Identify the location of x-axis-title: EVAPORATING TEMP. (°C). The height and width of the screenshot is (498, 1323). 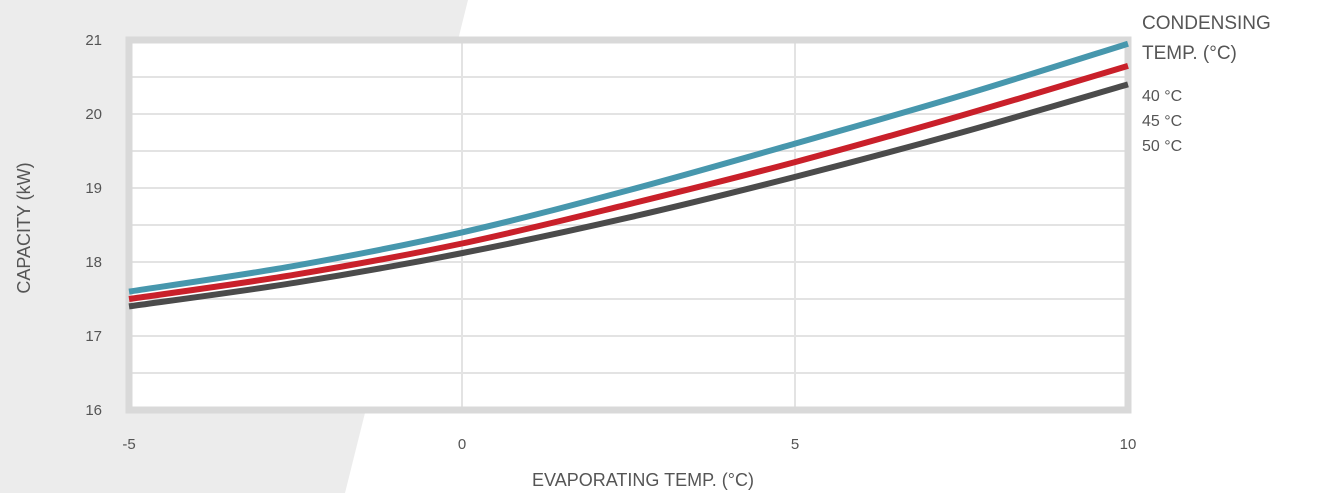
(643, 480).